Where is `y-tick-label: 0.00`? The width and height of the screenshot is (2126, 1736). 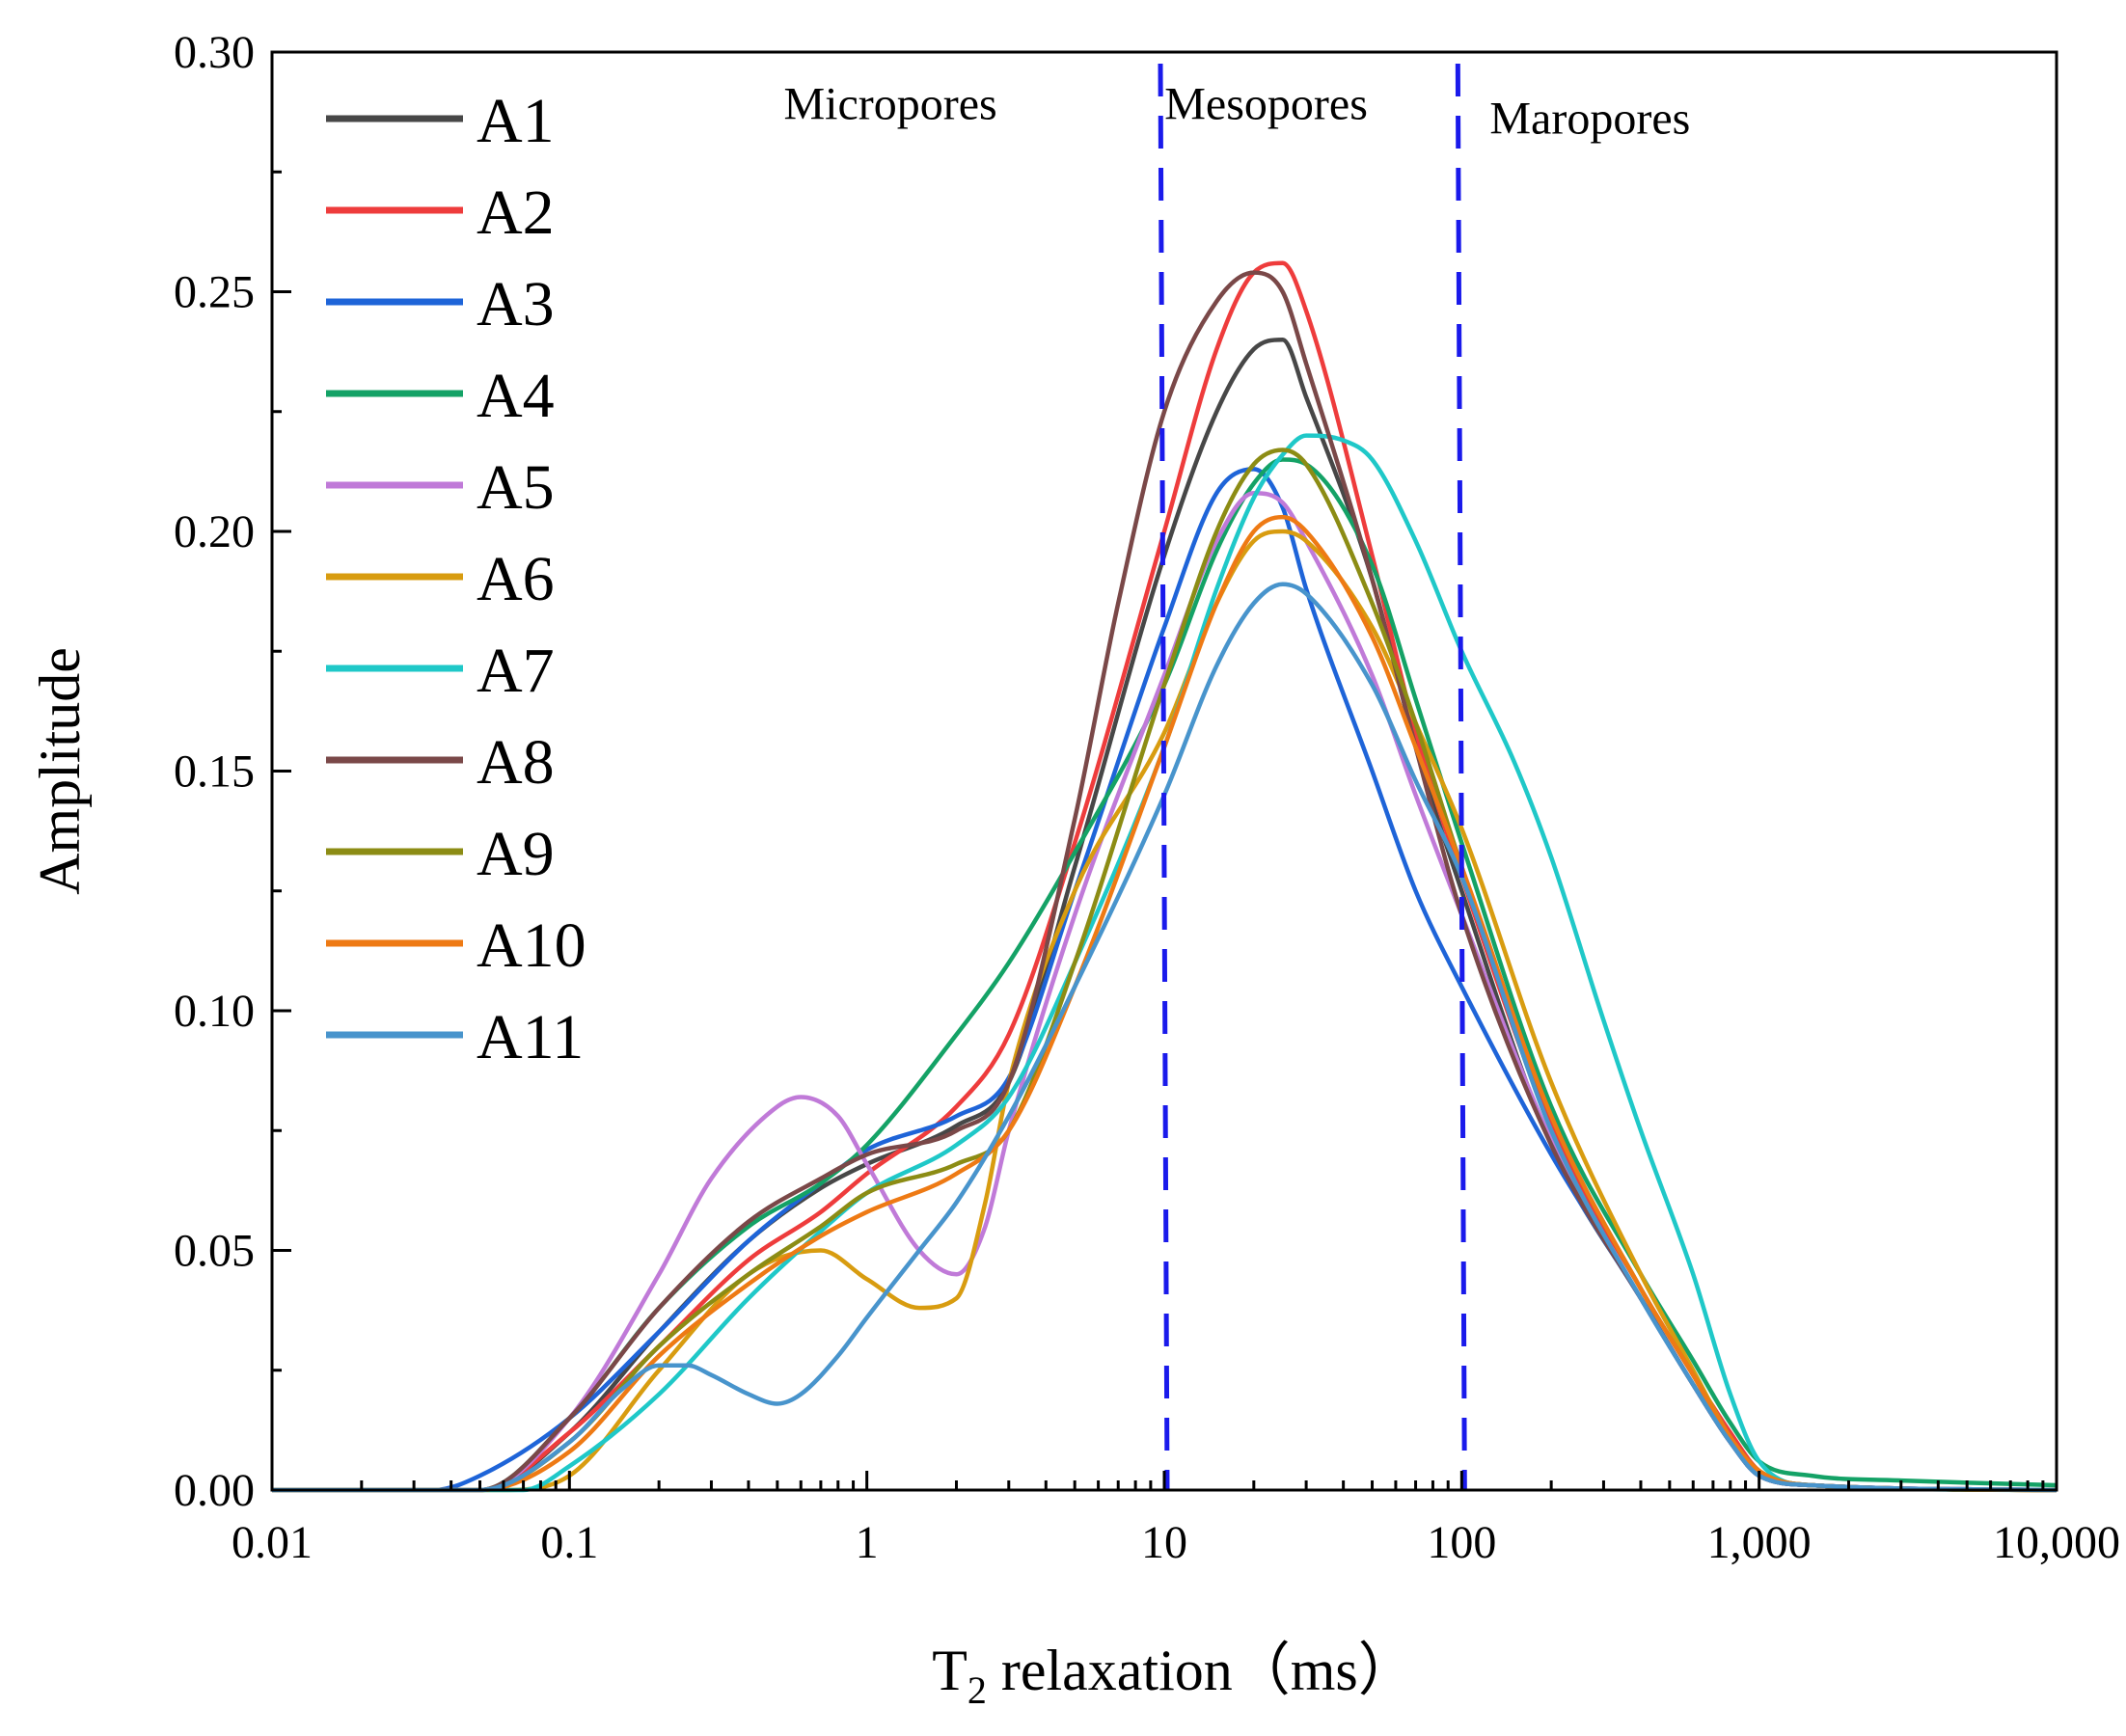
y-tick-label: 0.00 is located at coordinates (215, 1491).